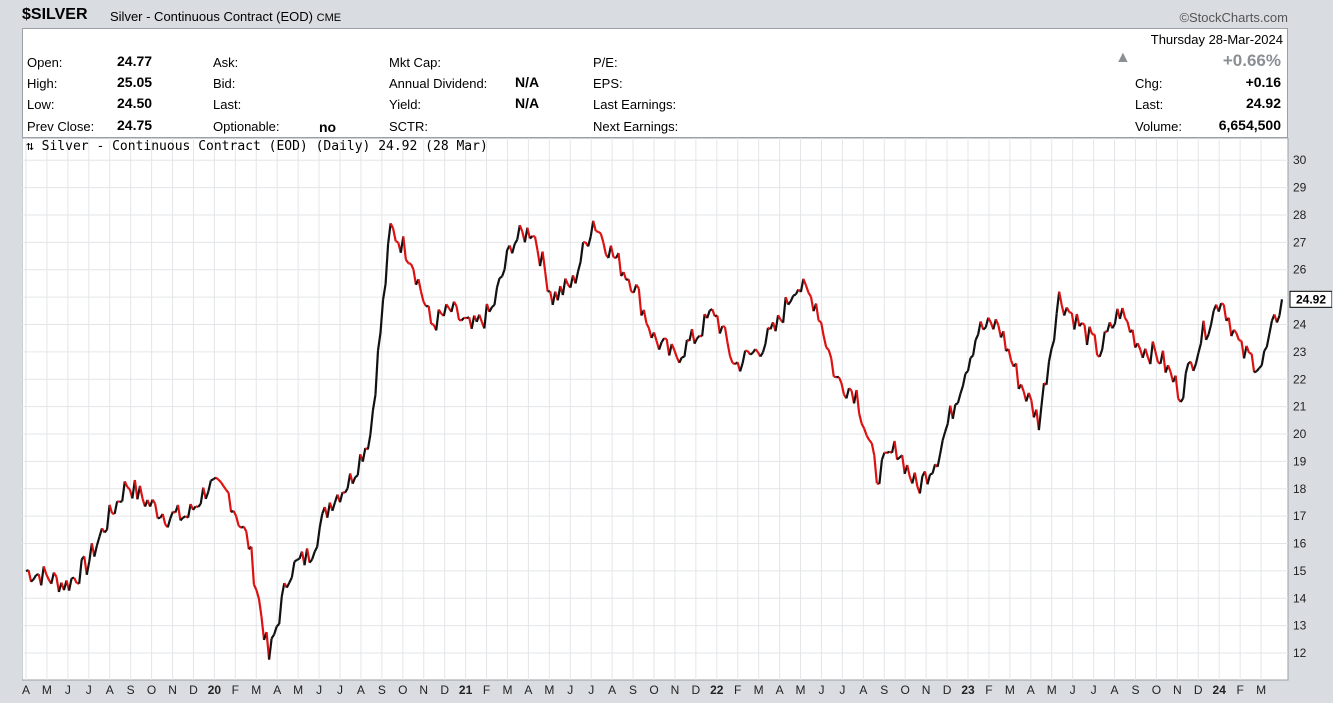  I want to click on x-tick-label: 21, so click(466, 690).